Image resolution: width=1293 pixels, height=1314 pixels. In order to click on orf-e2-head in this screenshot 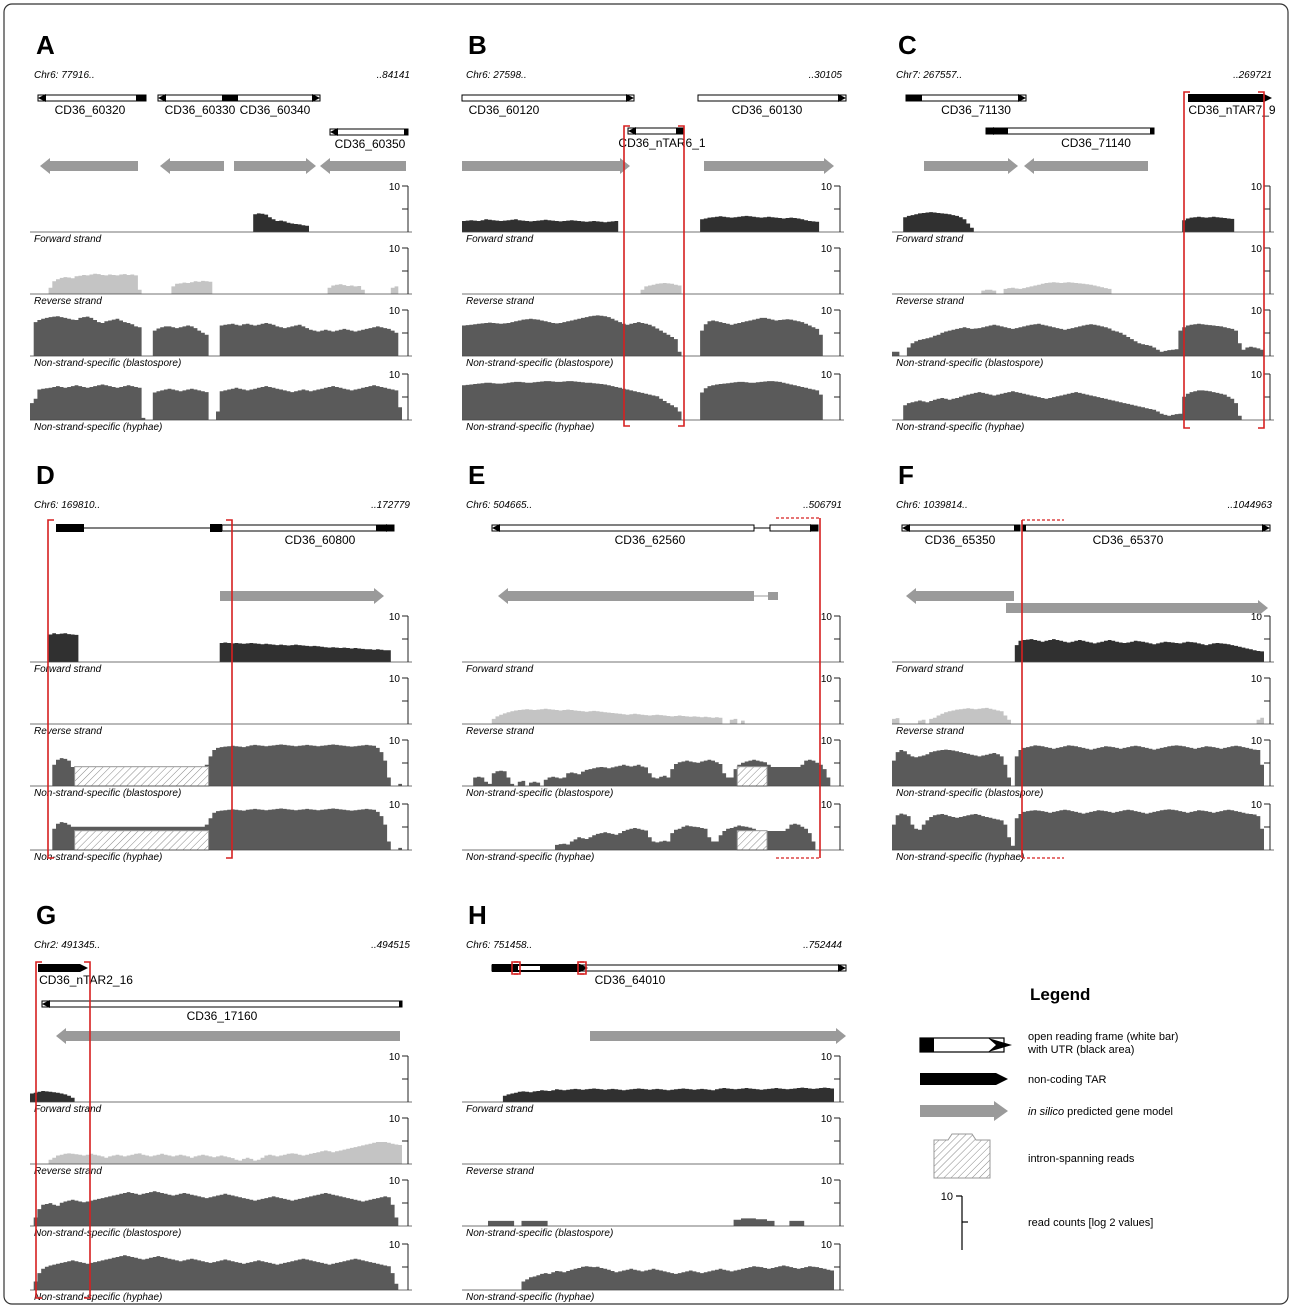, I will do `click(814, 528)`.